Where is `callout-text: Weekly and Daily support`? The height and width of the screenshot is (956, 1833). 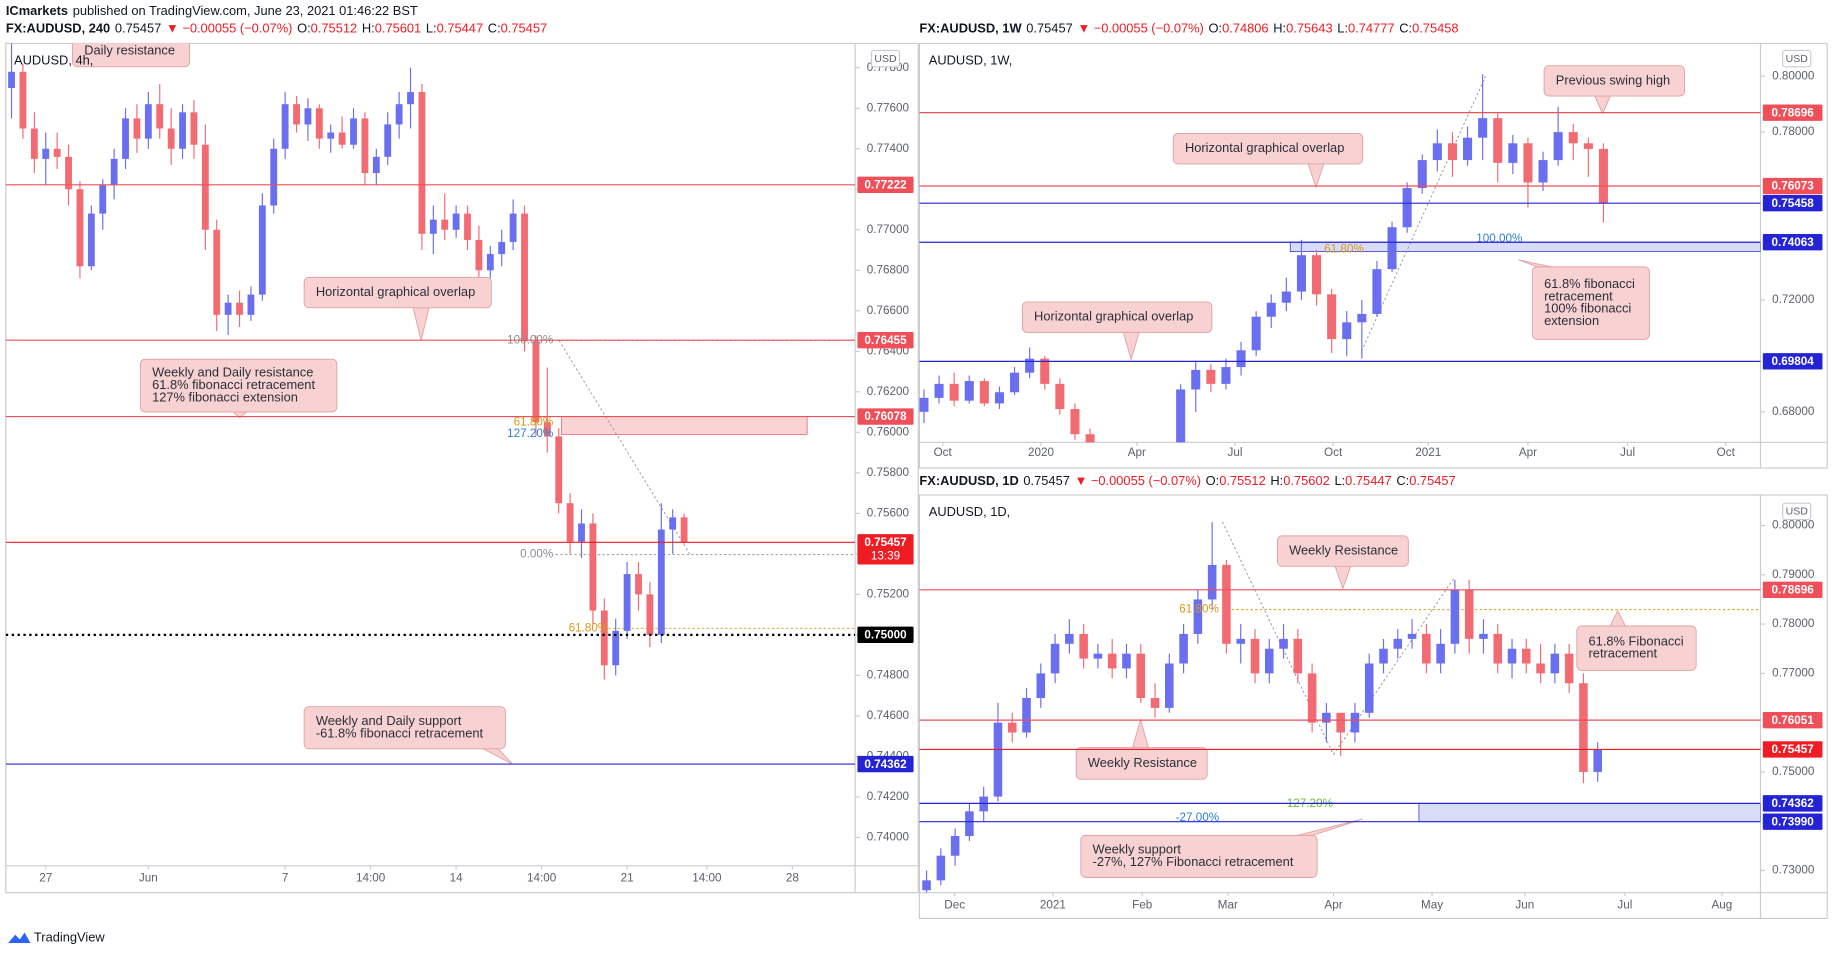 callout-text: Weekly and Daily support is located at coordinates (389, 720).